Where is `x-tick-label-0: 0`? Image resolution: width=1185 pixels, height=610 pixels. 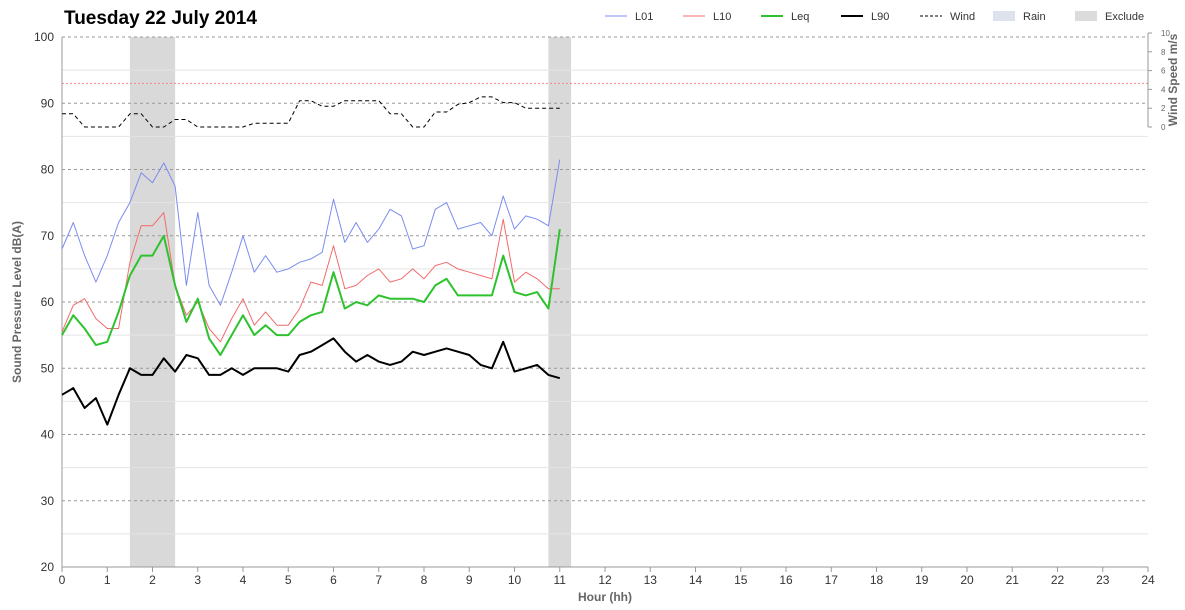
x-tick-label-0: 0 is located at coordinates (62, 580).